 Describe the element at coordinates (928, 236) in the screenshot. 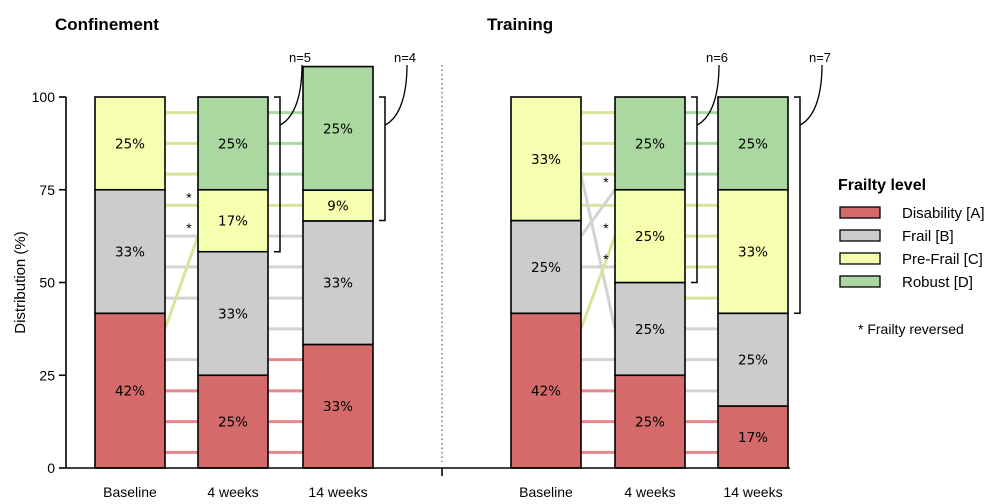

I see `legend-label: Frail [B]` at that location.